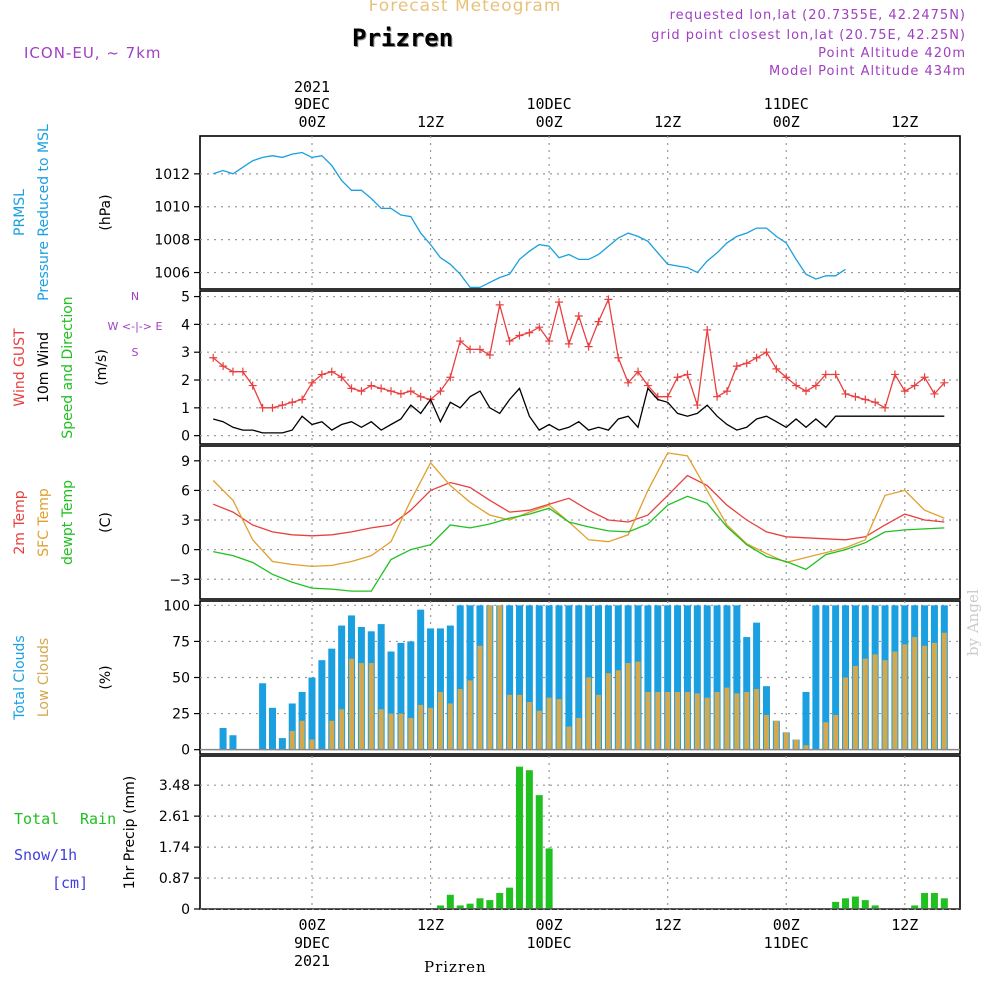 The height and width of the screenshot is (1000, 1000). Describe the element at coordinates (174, 879) in the screenshot. I see `ytick-label: 0.87` at that location.